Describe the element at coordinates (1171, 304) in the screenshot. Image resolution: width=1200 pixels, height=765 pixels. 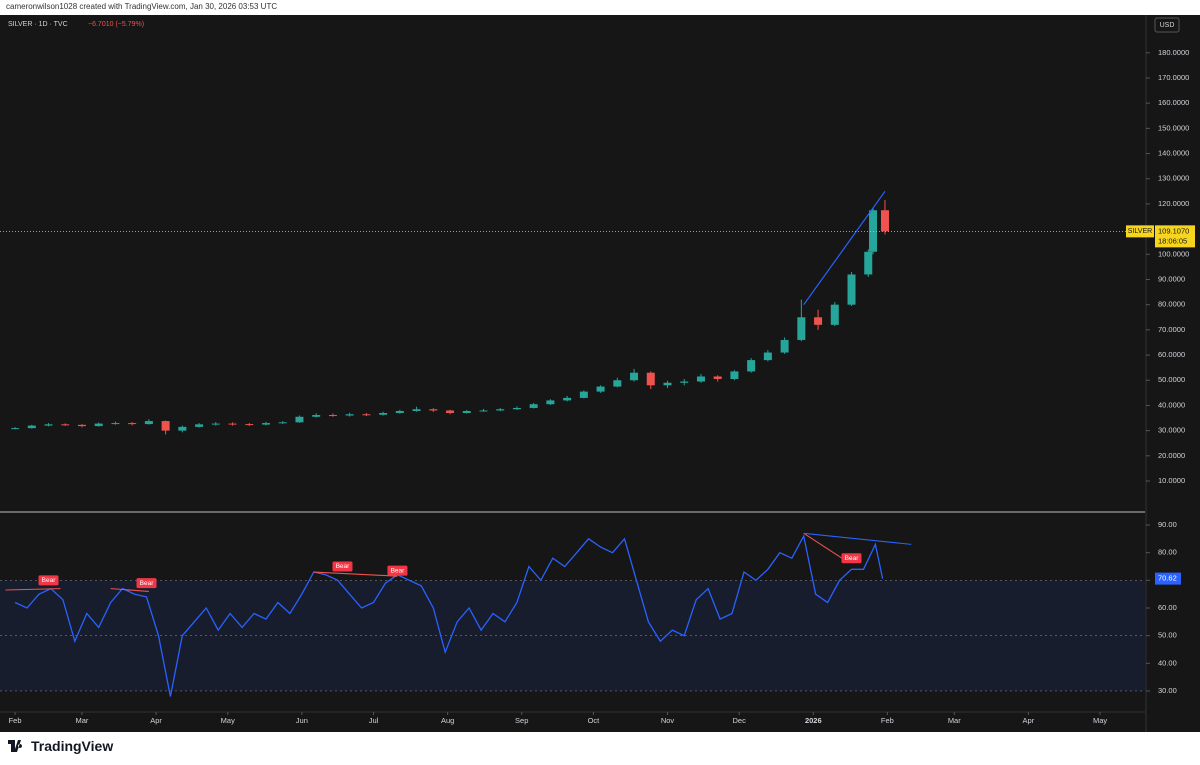
I see `y-tick-label: 80.0000` at that location.